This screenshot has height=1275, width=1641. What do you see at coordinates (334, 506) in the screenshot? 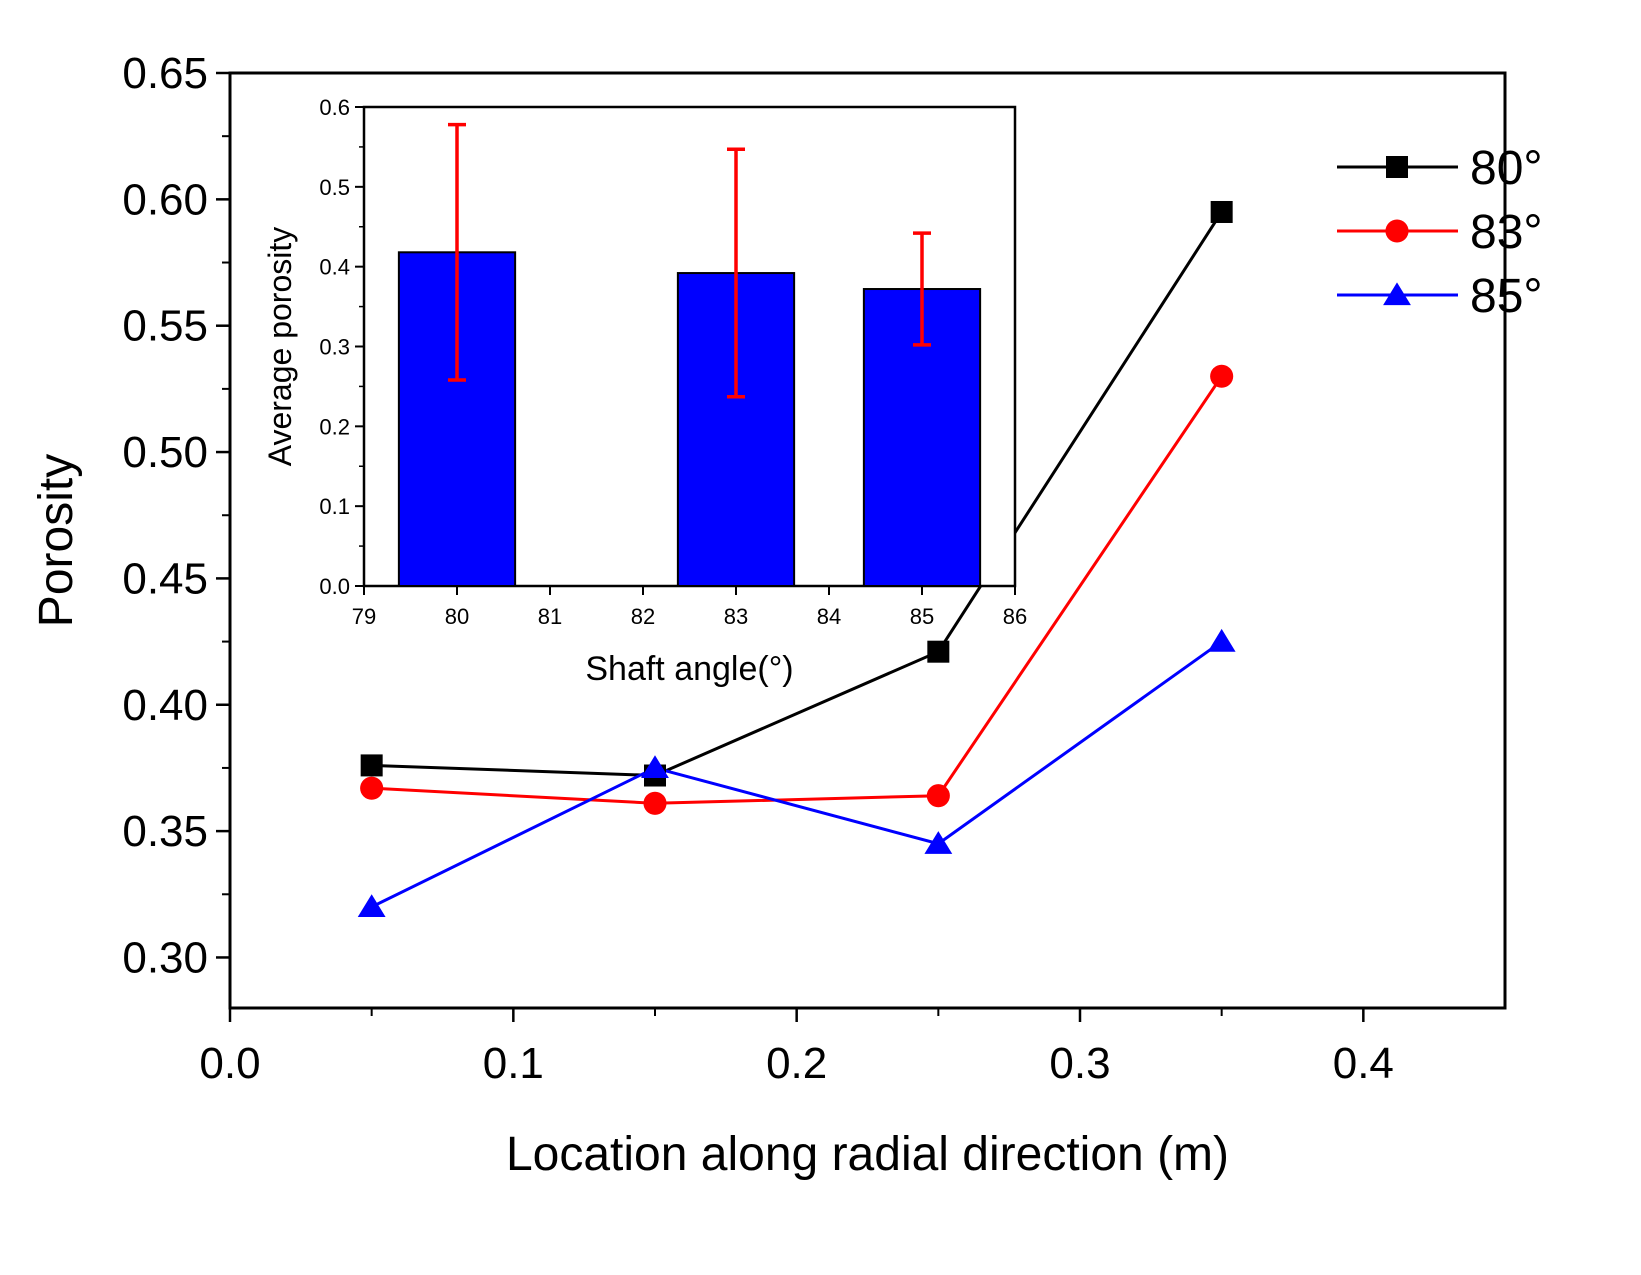
I see `inset-y-tick-label: 0.1` at bounding box center [334, 506].